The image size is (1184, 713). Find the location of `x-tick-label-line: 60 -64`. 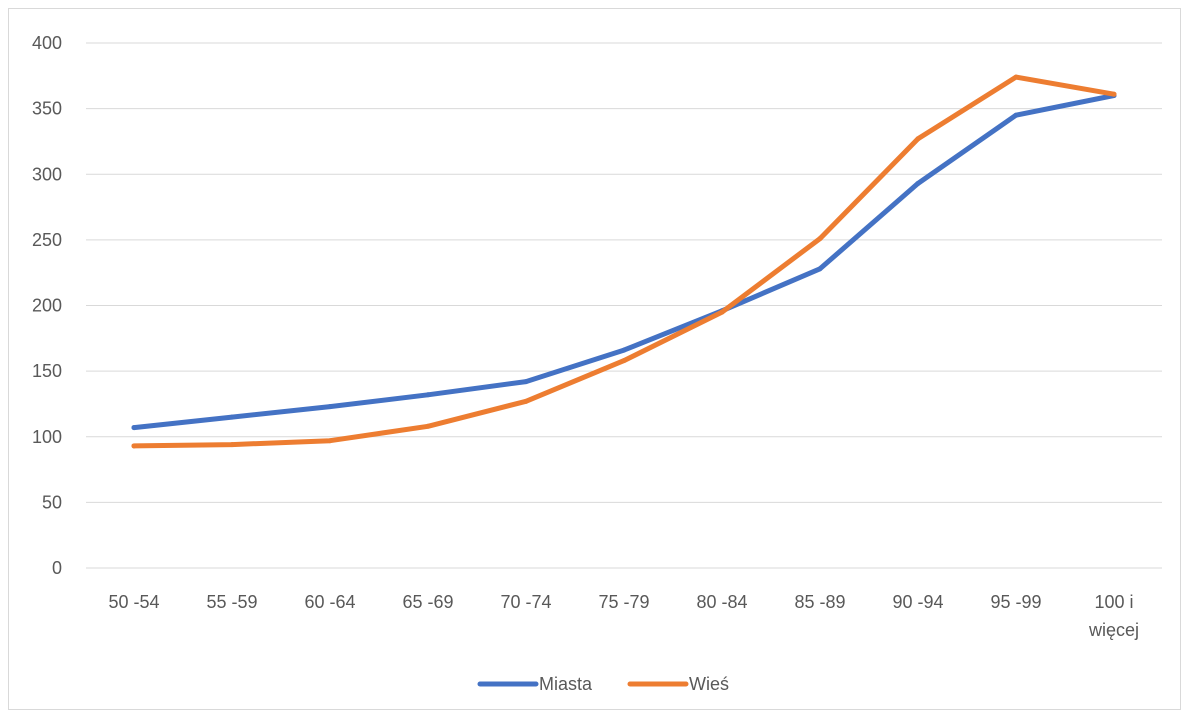

x-tick-label-line: 60 -64 is located at coordinates (329, 602).